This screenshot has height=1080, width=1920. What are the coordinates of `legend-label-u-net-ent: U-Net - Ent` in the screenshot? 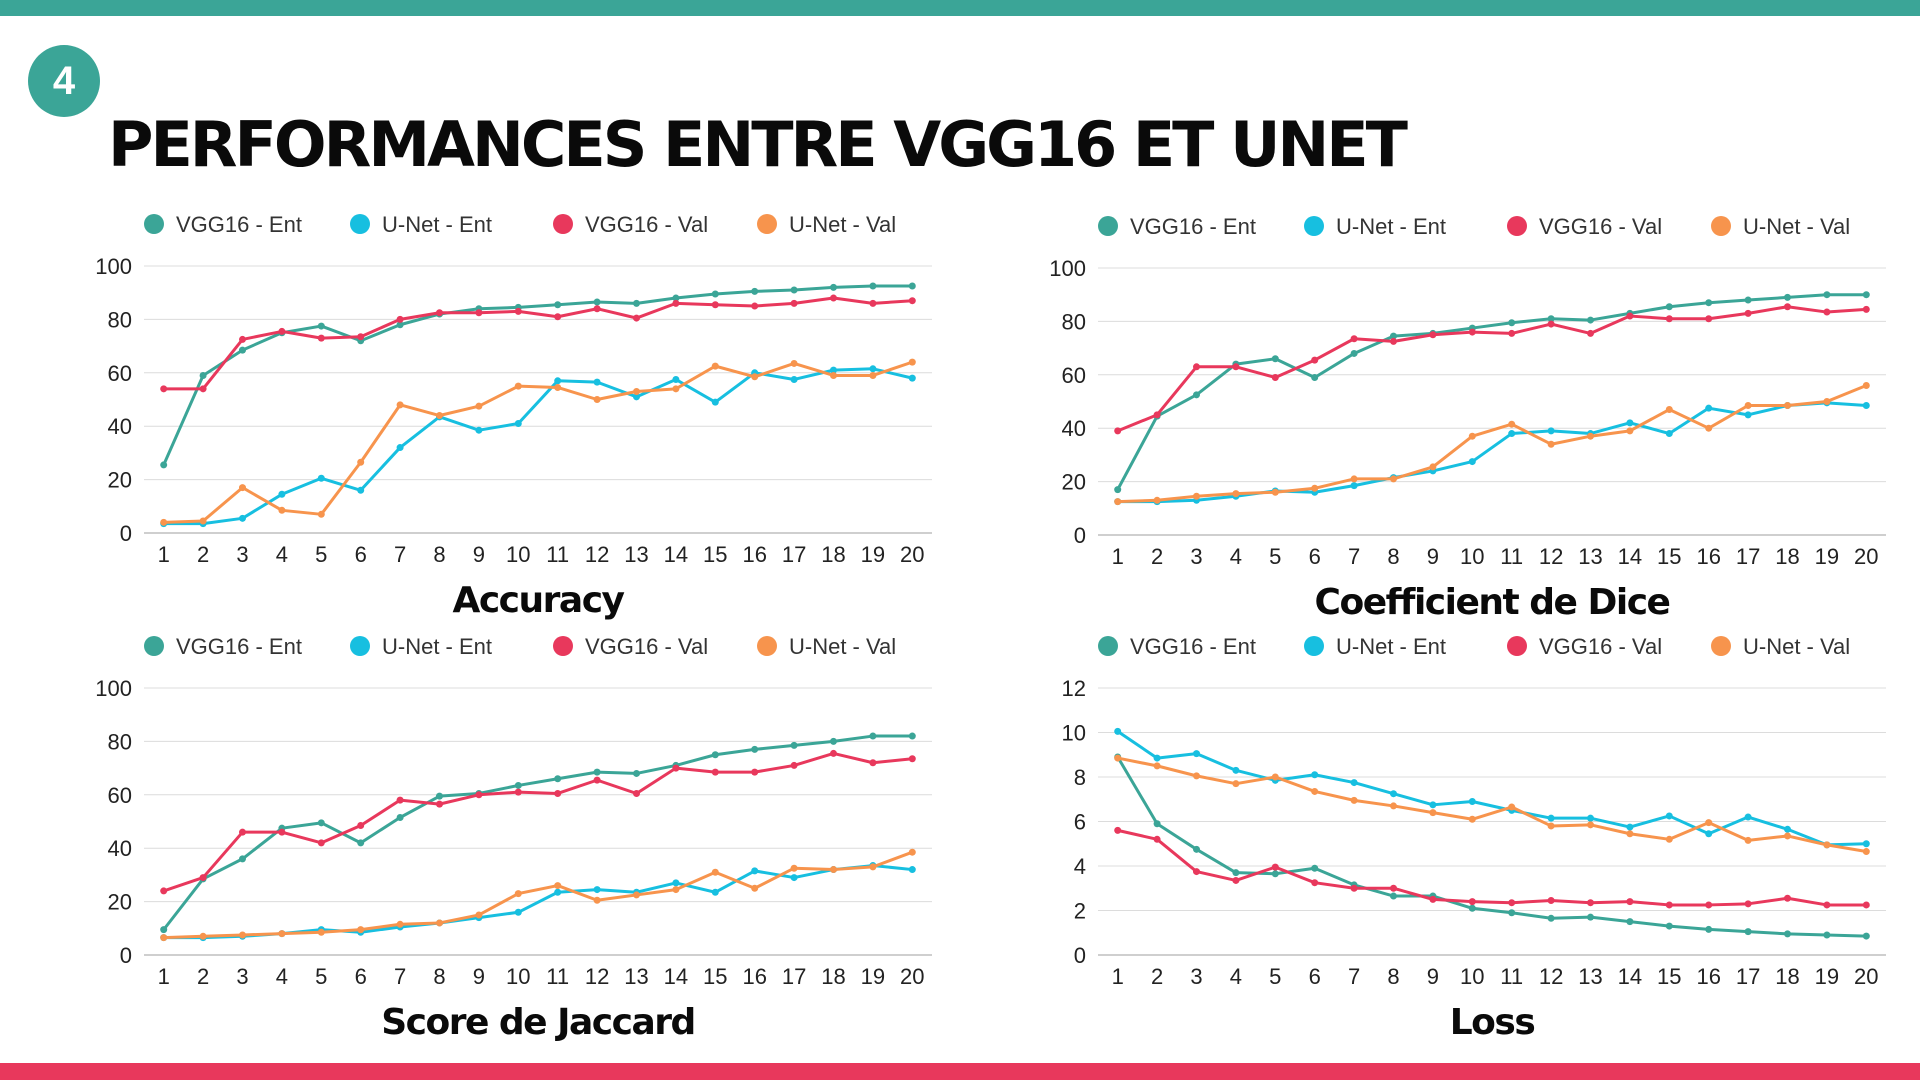 It's located at (437, 646).